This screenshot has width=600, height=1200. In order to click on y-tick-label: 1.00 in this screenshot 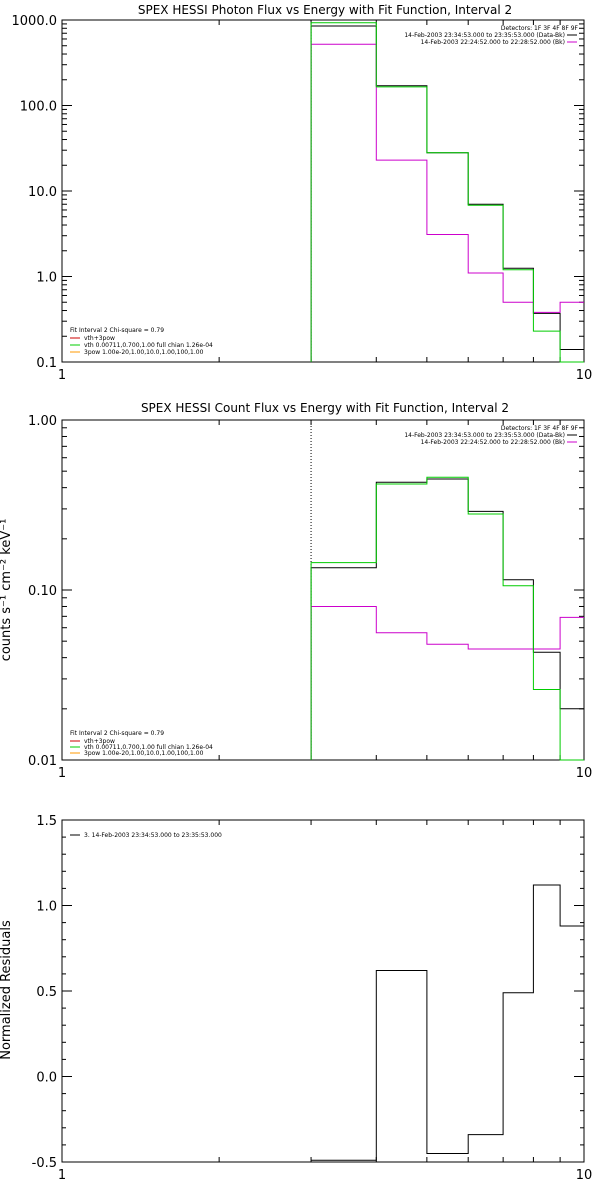, I will do `click(42, 421)`.